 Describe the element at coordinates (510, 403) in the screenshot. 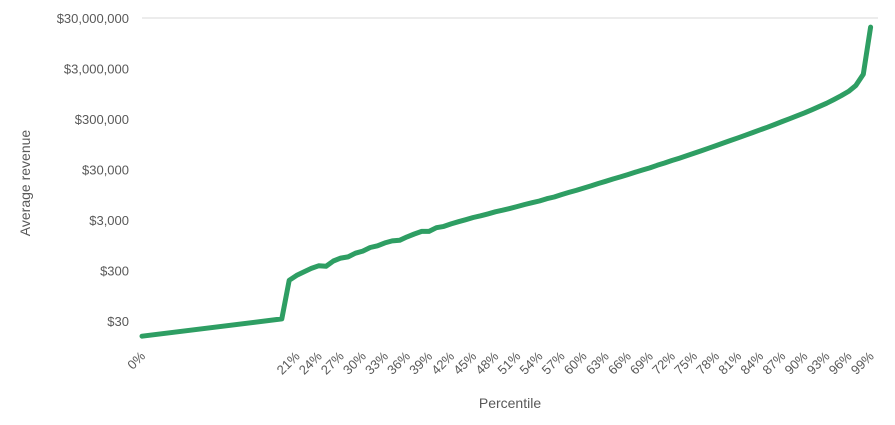

I see `x-axis-title: Percentile` at that location.